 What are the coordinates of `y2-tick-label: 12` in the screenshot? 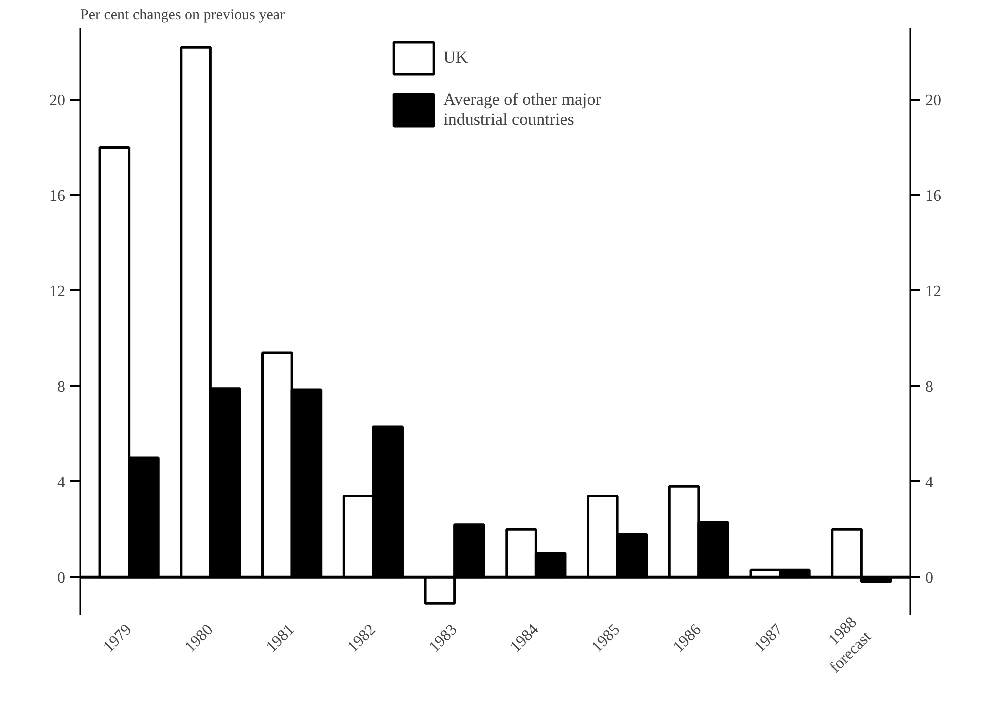 It's located at (934, 291).